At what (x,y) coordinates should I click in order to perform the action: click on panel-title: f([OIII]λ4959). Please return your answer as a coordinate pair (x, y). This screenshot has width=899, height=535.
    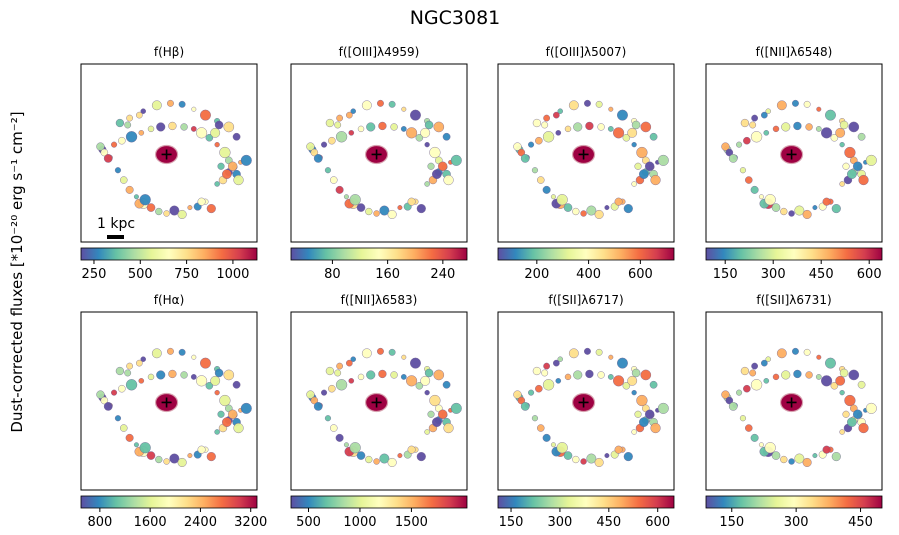
    Looking at the image, I should click on (379, 52).